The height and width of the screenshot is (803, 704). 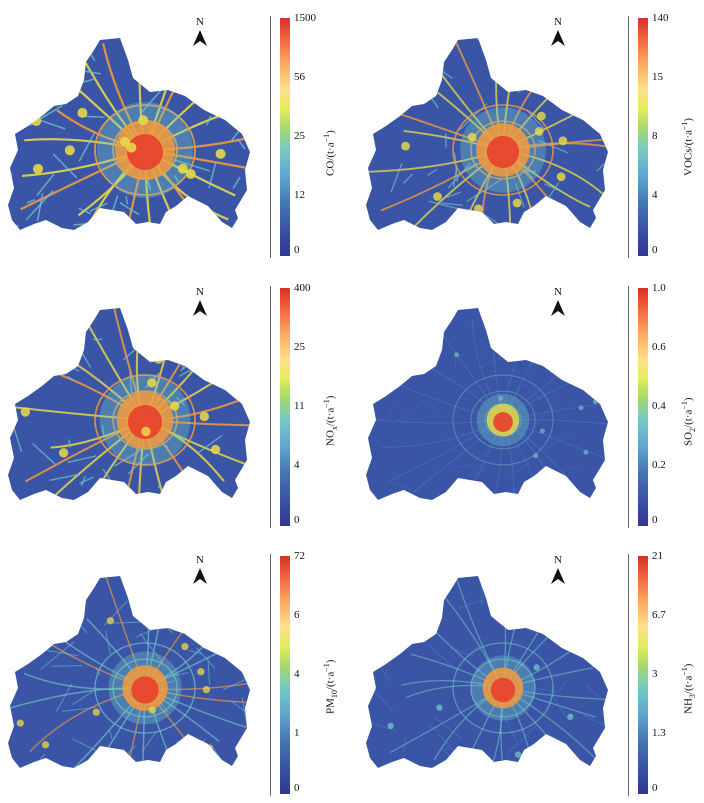 I want to click on color-bar-tick: 0.2, so click(x=659, y=465).